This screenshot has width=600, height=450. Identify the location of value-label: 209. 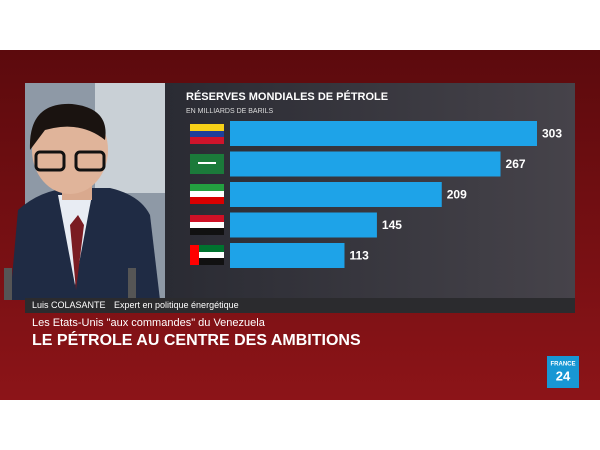
(457, 195).